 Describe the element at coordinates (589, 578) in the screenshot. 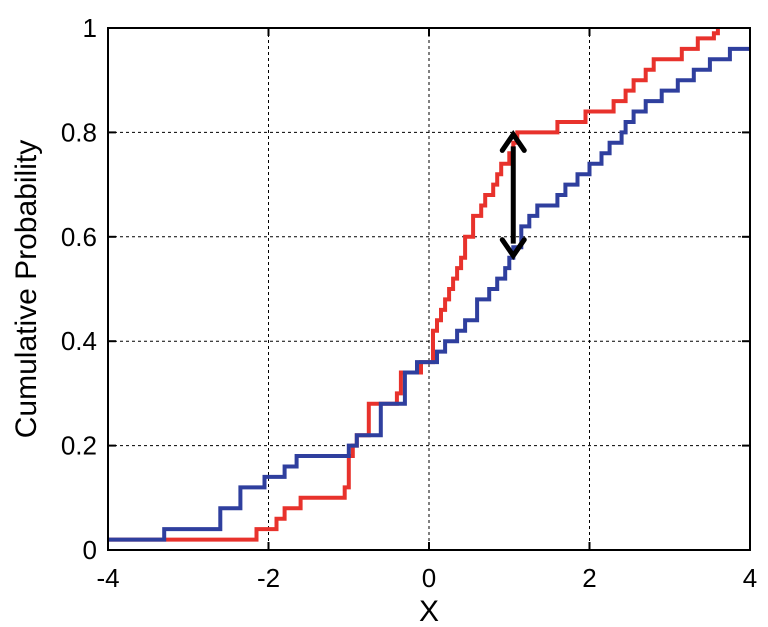

I see `x-tick-label: 2` at that location.